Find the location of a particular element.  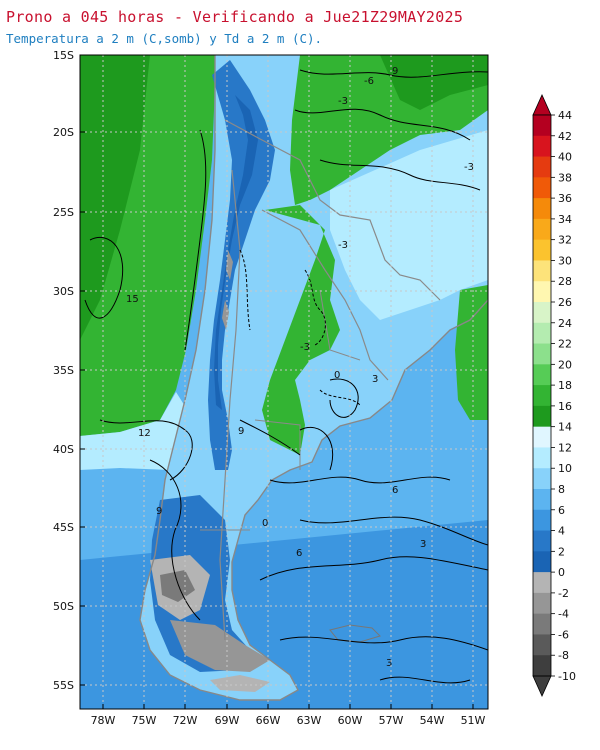

lat-label: 50S is located at coordinates (63, 606).